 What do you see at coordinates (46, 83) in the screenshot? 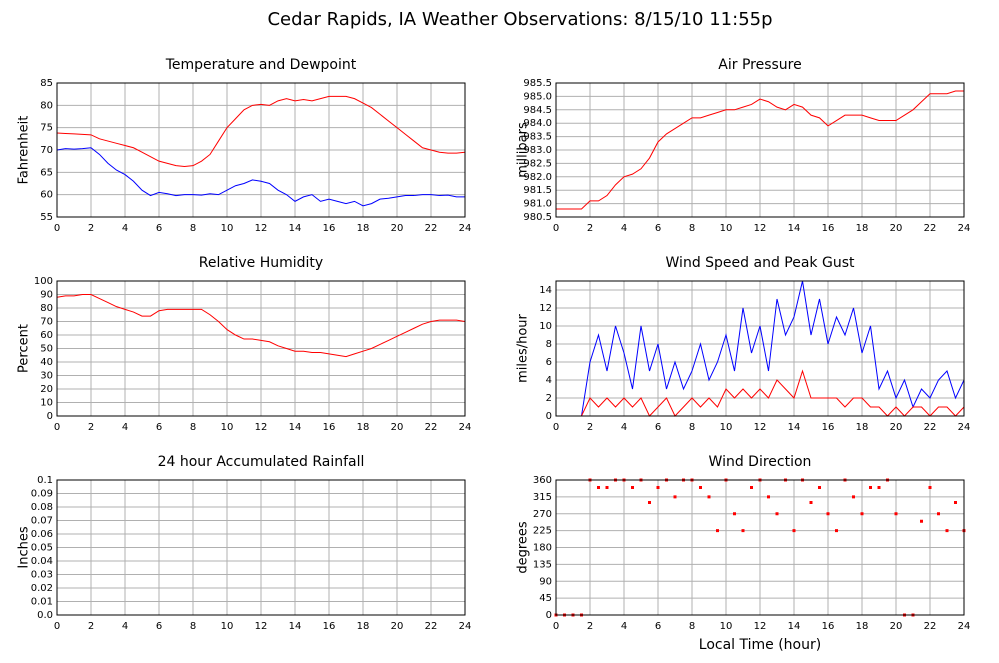
I see `y-tick-label: 85` at bounding box center [46, 83].